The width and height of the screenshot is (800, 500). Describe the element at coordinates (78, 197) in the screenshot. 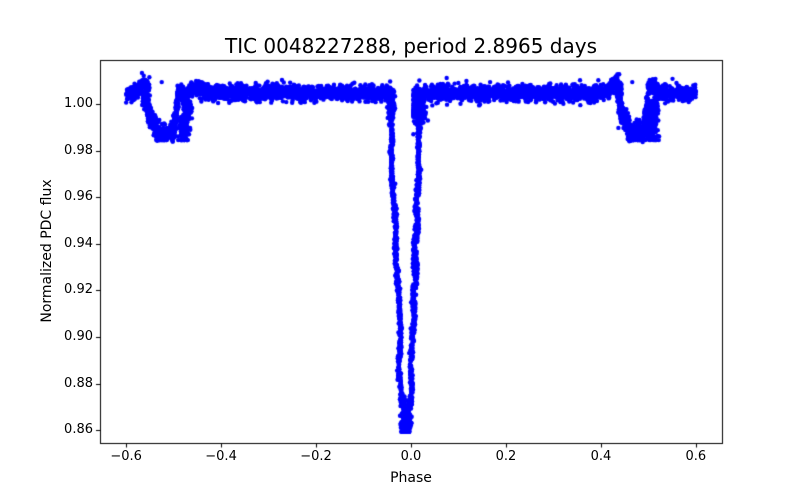

I see `y-tick-label: 0.96` at that location.